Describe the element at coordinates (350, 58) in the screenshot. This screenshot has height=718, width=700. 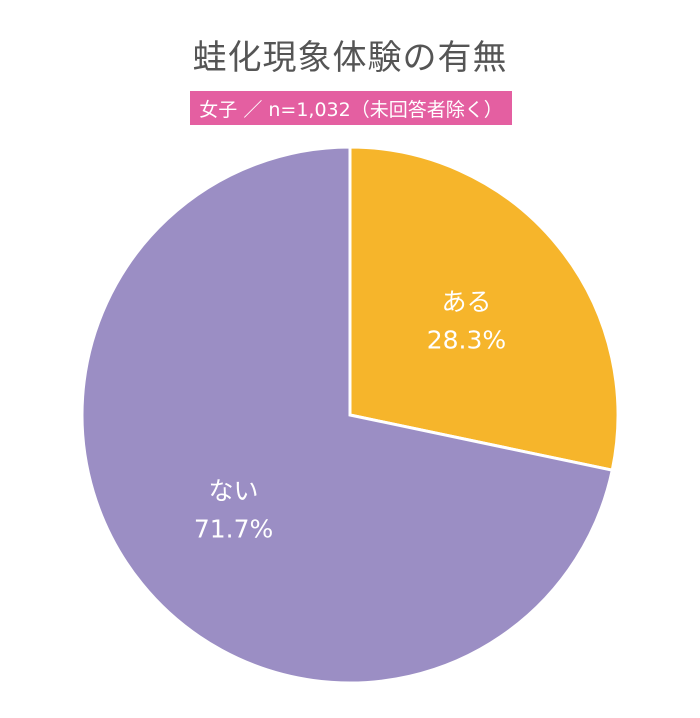
I see `chart-title: 蛙化現象体験の有無` at that location.